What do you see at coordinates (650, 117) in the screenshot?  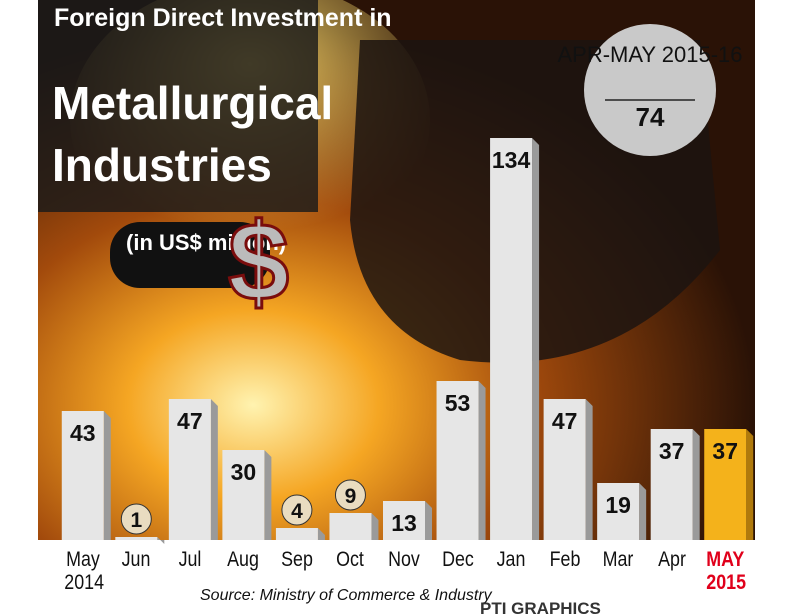 I see `badge-value: 74` at bounding box center [650, 117].